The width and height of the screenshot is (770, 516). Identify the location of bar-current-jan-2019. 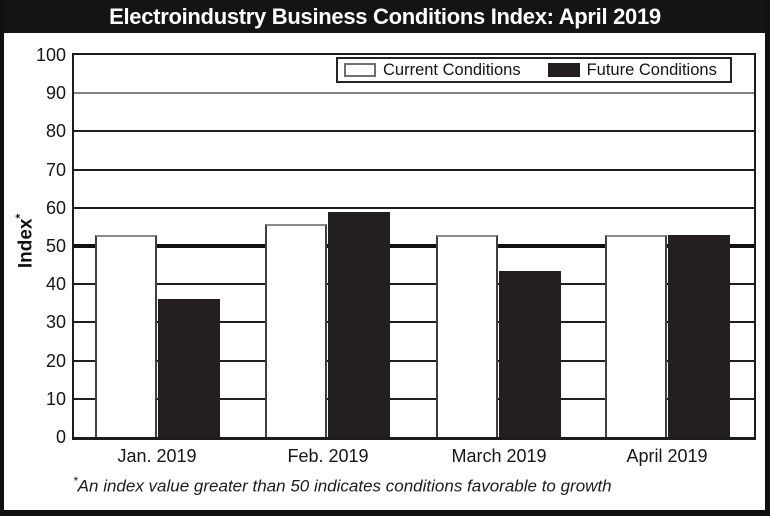
(126, 335).